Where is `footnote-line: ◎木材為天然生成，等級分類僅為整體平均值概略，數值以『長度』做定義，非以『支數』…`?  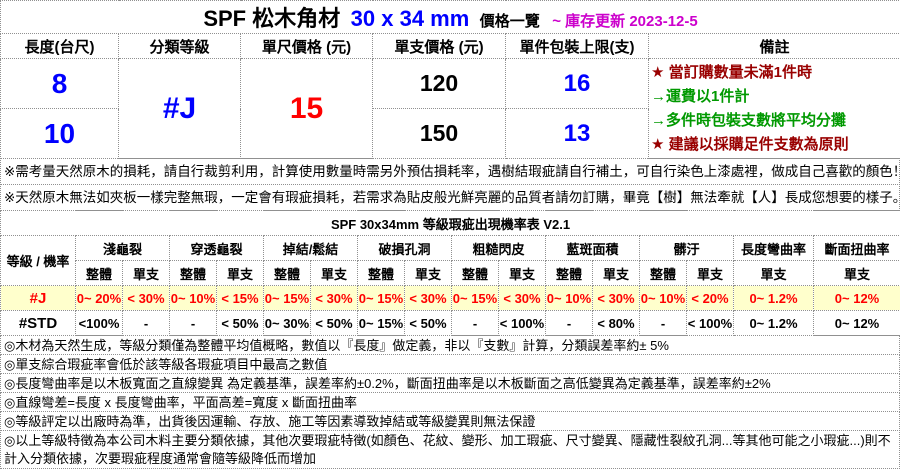
footnote-line: ◎木材為天然生成，等級分類僅為整體平均值概略，數值以『長度』做定義，非以『支數』… is located at coordinates (450, 345).